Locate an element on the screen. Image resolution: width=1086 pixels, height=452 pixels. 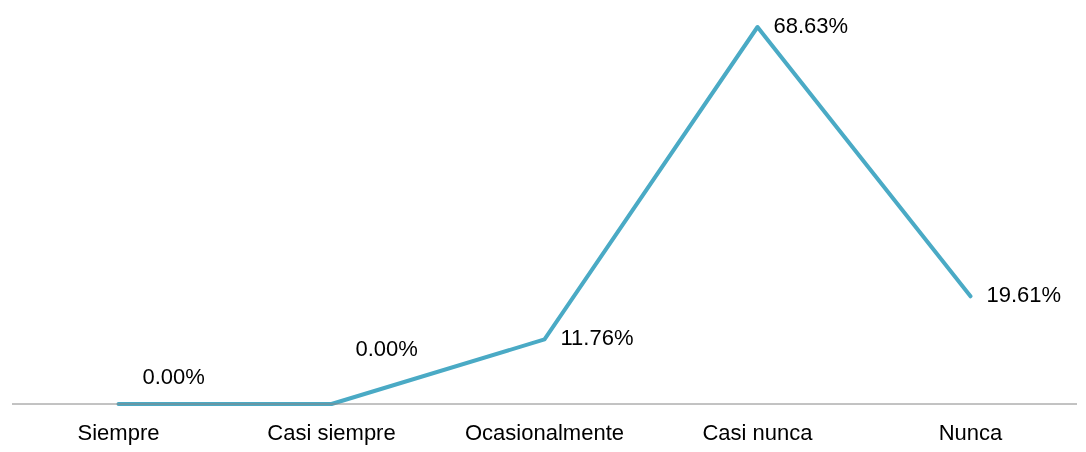
x-tick-label: Casi siempre is located at coordinates (331, 432).